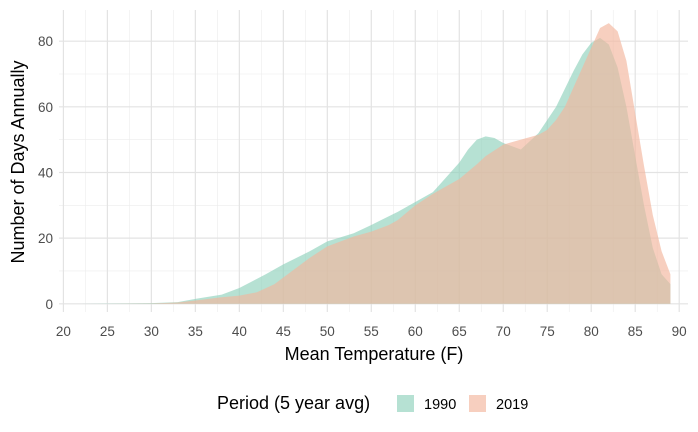  Describe the element at coordinates (293, 403) in the screenshot. I see `legend-title: Period (5 year avg)` at that location.